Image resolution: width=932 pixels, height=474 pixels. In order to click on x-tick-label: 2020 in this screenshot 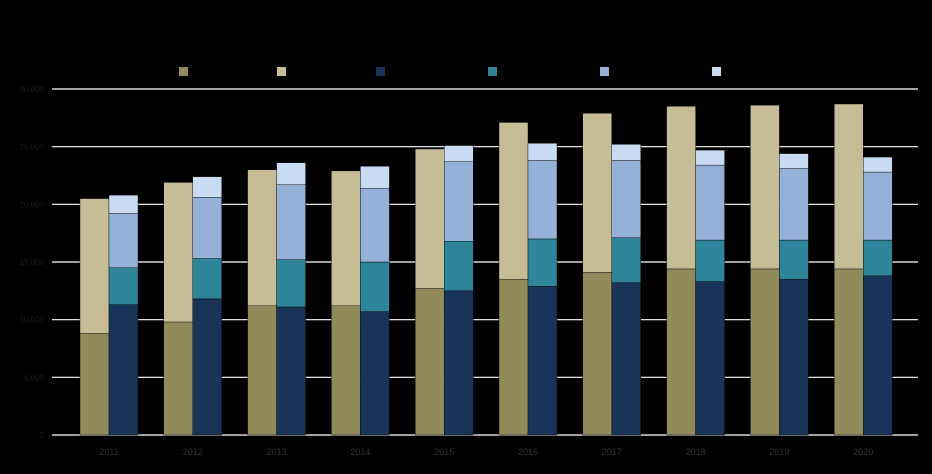, I will do `click(863, 452)`.